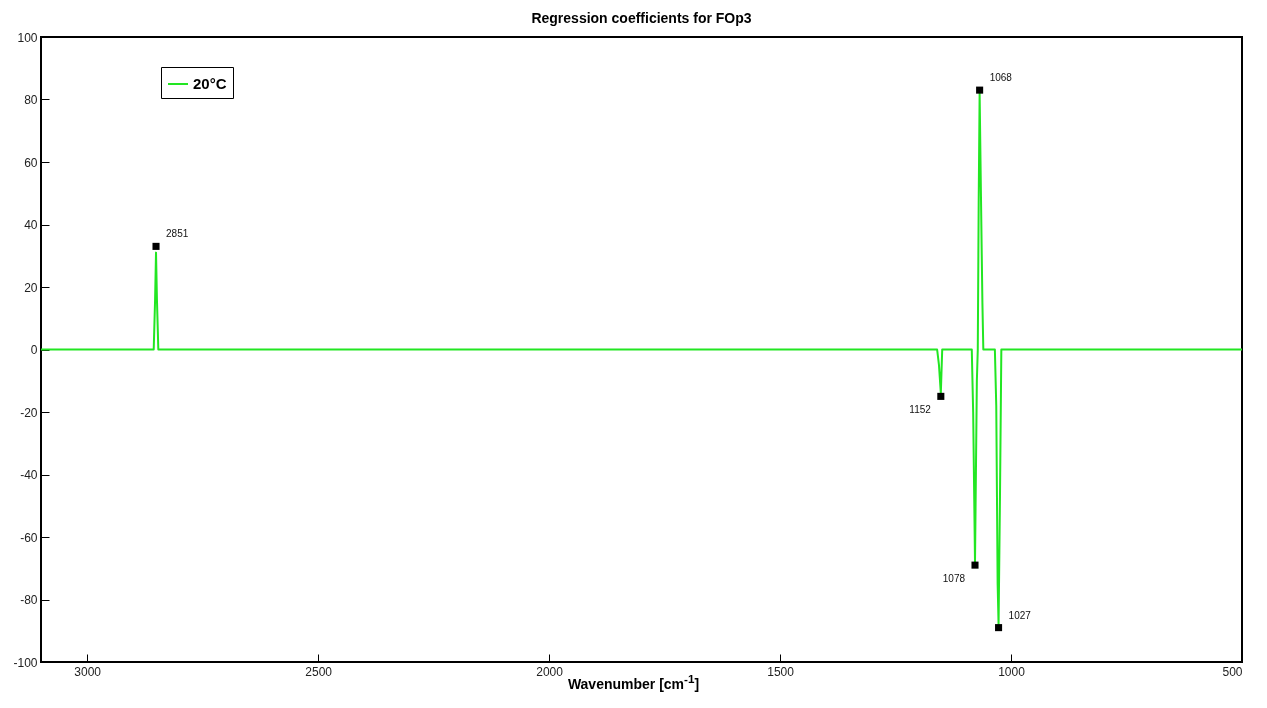 The height and width of the screenshot is (708, 1267). What do you see at coordinates (31, 162) in the screenshot?
I see `y-tick-label: 60` at bounding box center [31, 162].